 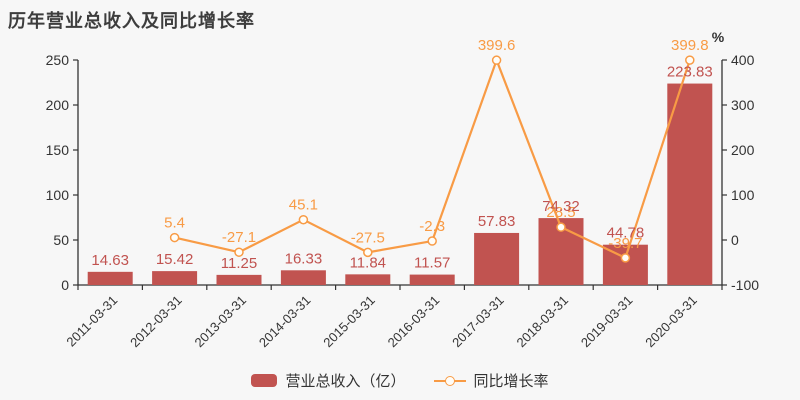 I want to click on bar-value-label: 223.83, so click(x=690, y=72).